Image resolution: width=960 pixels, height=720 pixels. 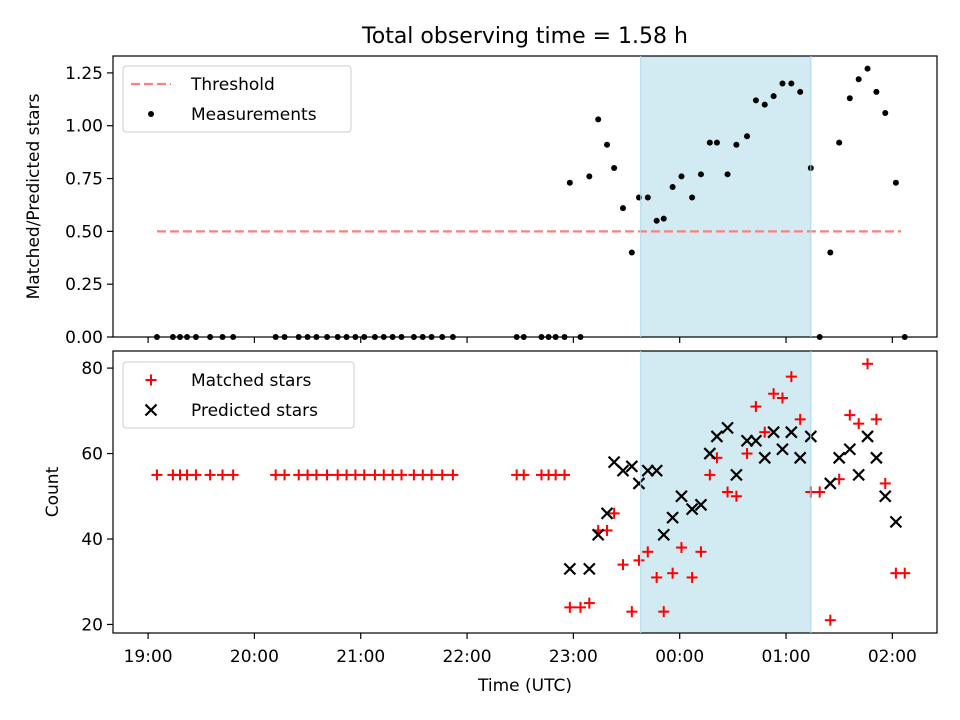 What do you see at coordinates (84, 180) in the screenshot?
I see `y-tick-label: 0.75` at bounding box center [84, 180].